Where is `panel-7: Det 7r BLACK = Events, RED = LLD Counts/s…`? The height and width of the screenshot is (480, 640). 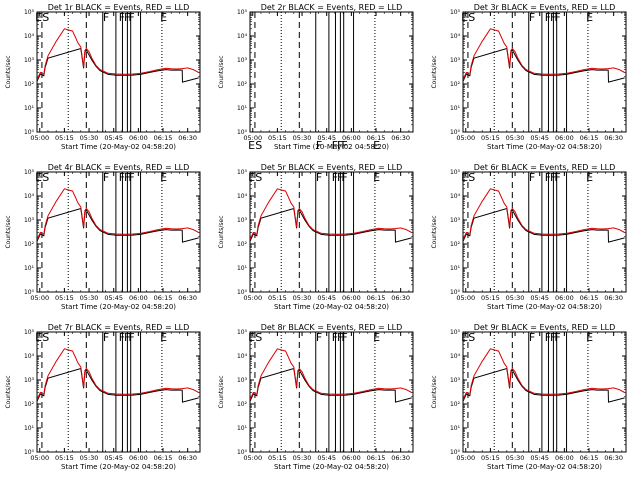
panel-7: Det 7r BLACK = Events, RED = LLD Counts/s… is located at coordinates (103, 397).